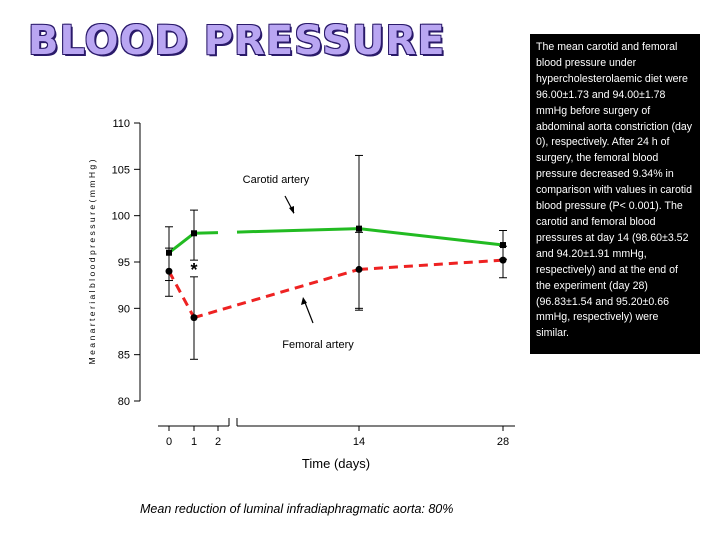  What do you see at coordinates (124, 402) in the screenshot?
I see `y-tick-label: 80` at bounding box center [124, 402].